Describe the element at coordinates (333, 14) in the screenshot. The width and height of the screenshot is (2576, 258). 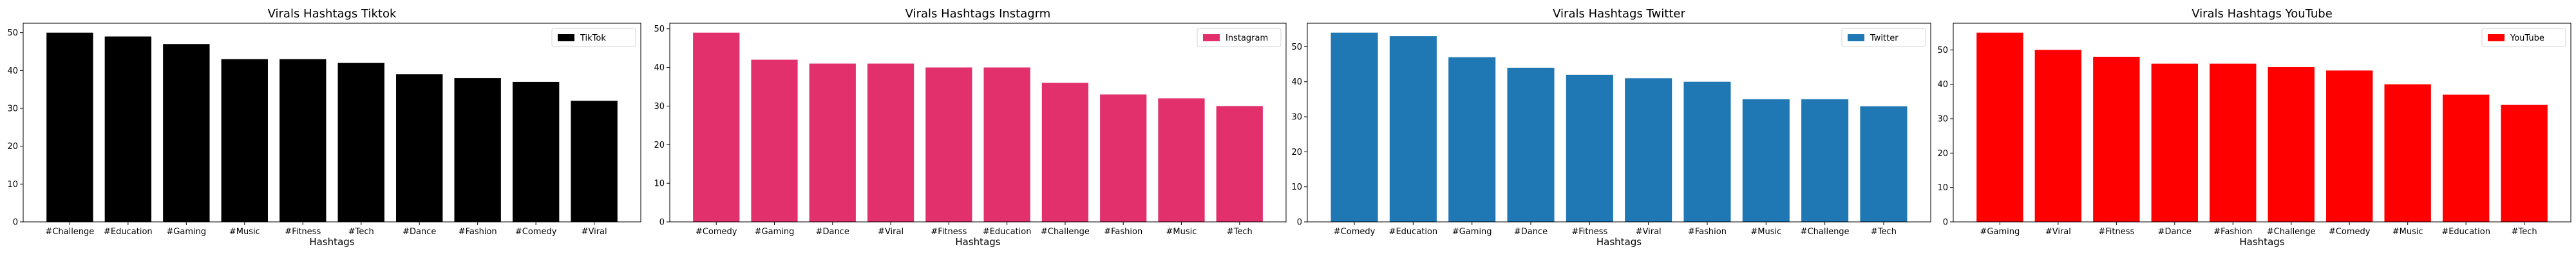
I see `chart-title: Virals Hashtags Tiktok` at that location.